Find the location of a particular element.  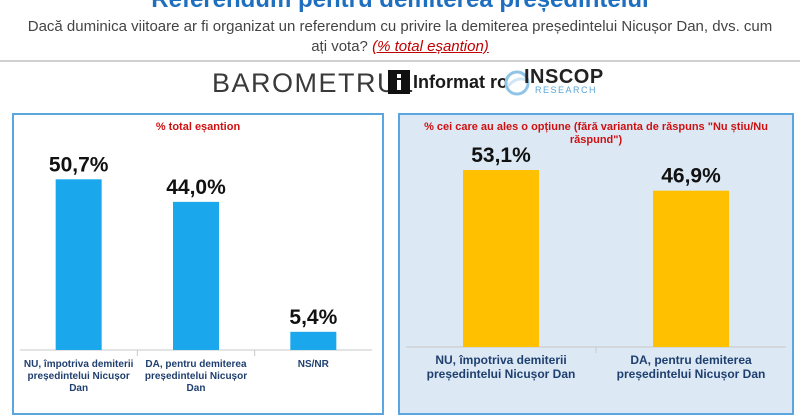

chart-subtitle-total: % total eșantion is located at coordinates (198, 127).